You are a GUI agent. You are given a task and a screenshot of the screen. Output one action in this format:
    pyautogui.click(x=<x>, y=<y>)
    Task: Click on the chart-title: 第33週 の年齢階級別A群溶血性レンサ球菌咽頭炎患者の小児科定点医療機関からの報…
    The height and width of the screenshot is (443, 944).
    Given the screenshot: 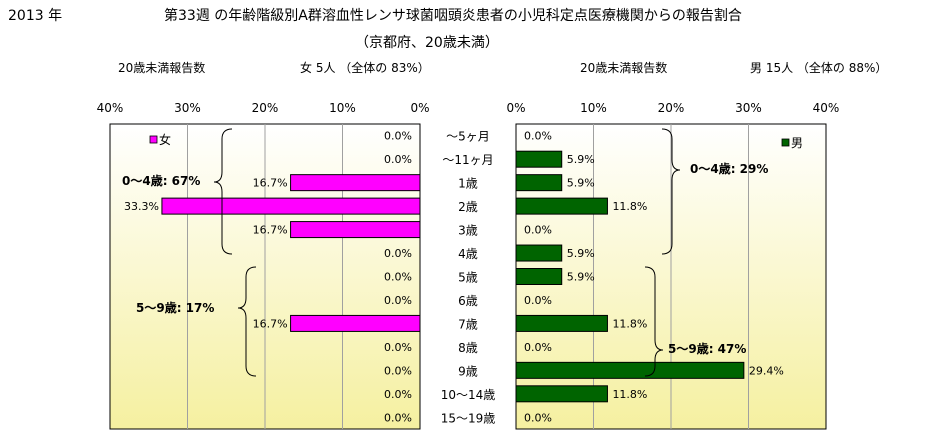 What is the action you would take?
    pyautogui.click(x=453, y=15)
    